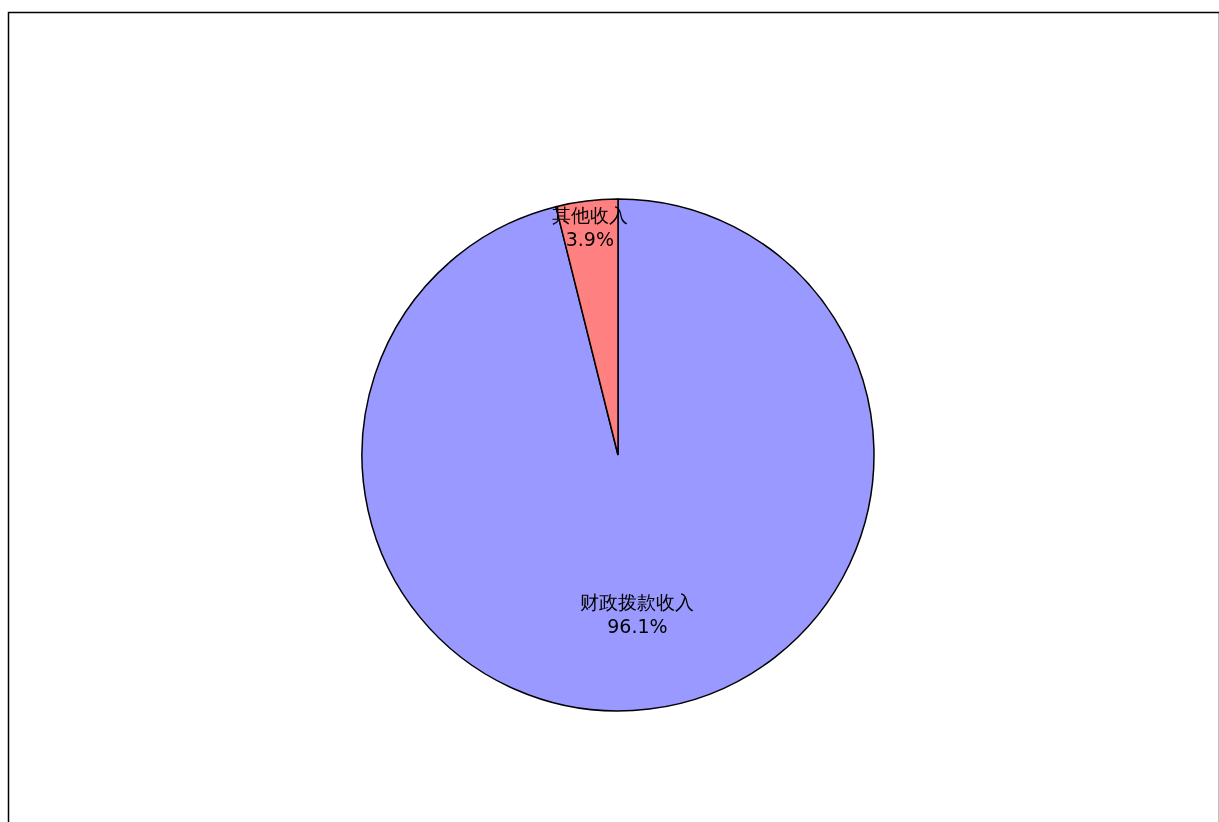 The image size is (1219, 822). I want to click on data-label: 3.9%, so click(589, 239).